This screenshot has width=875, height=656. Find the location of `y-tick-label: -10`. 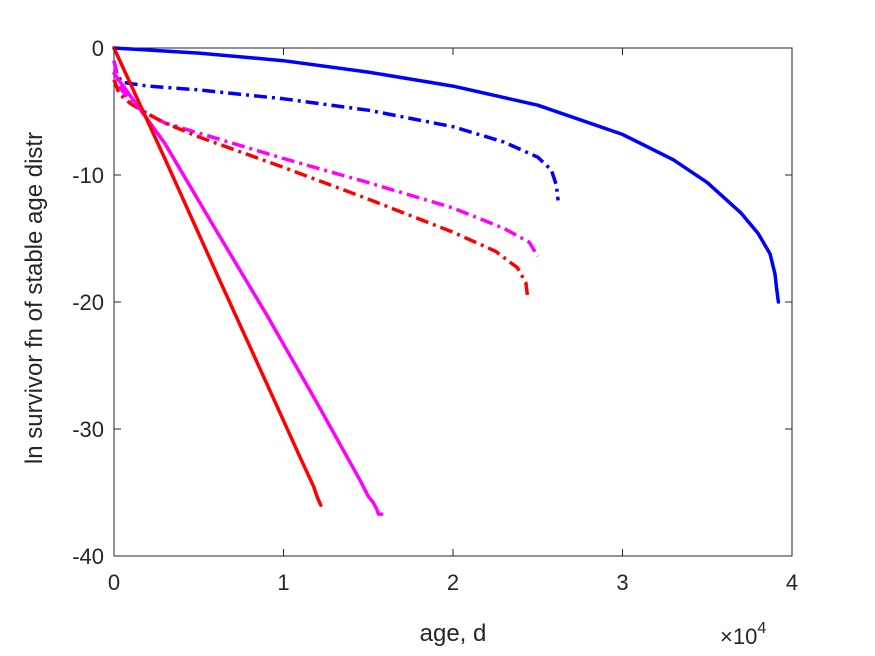

y-tick-label: -10 is located at coordinates (88, 175).